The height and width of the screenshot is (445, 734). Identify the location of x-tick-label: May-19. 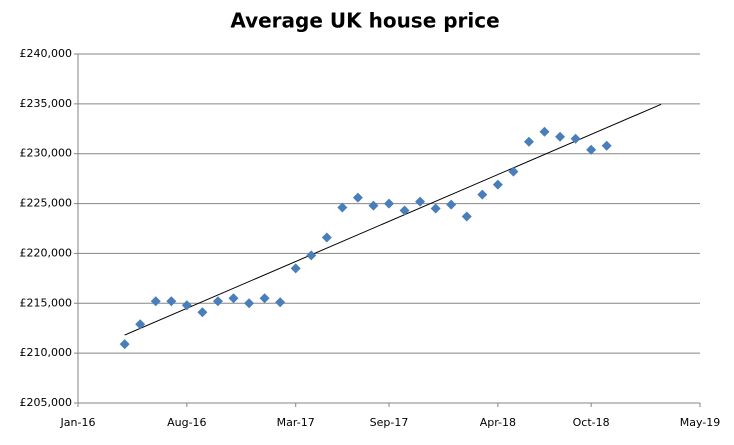
(700, 422).